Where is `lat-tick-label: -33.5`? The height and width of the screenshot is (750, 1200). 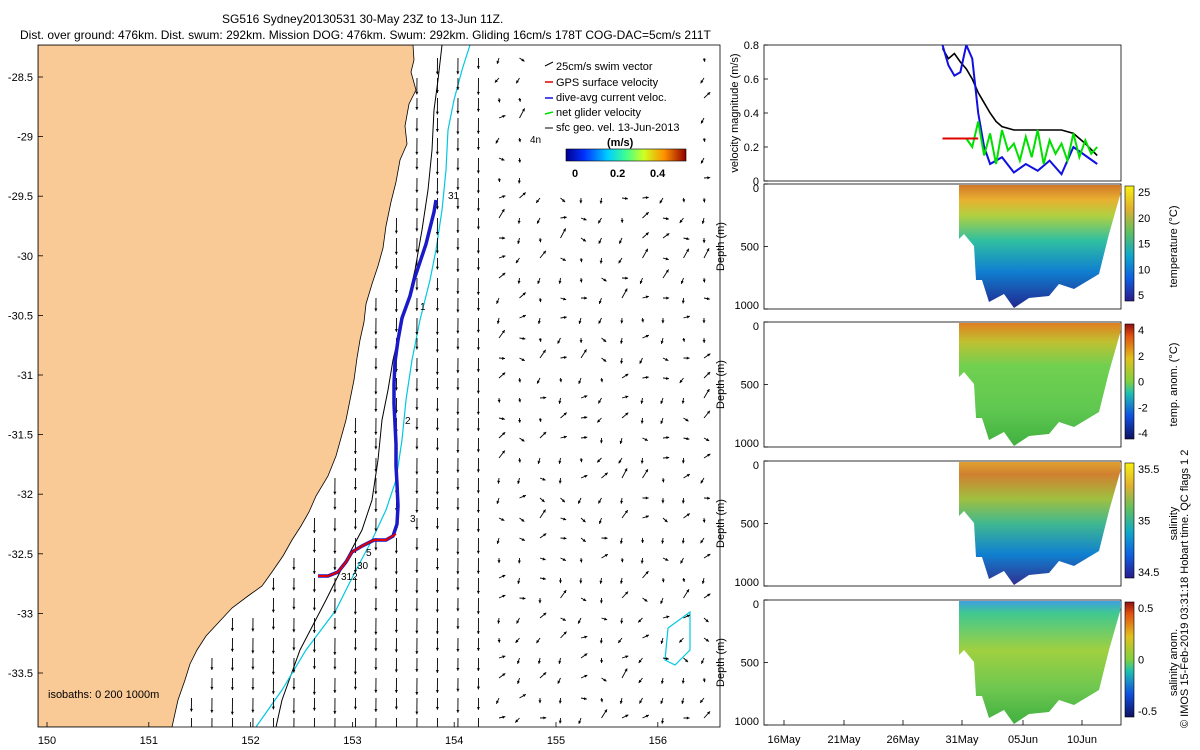 lat-tick-label: -33.5 is located at coordinates (20, 674).